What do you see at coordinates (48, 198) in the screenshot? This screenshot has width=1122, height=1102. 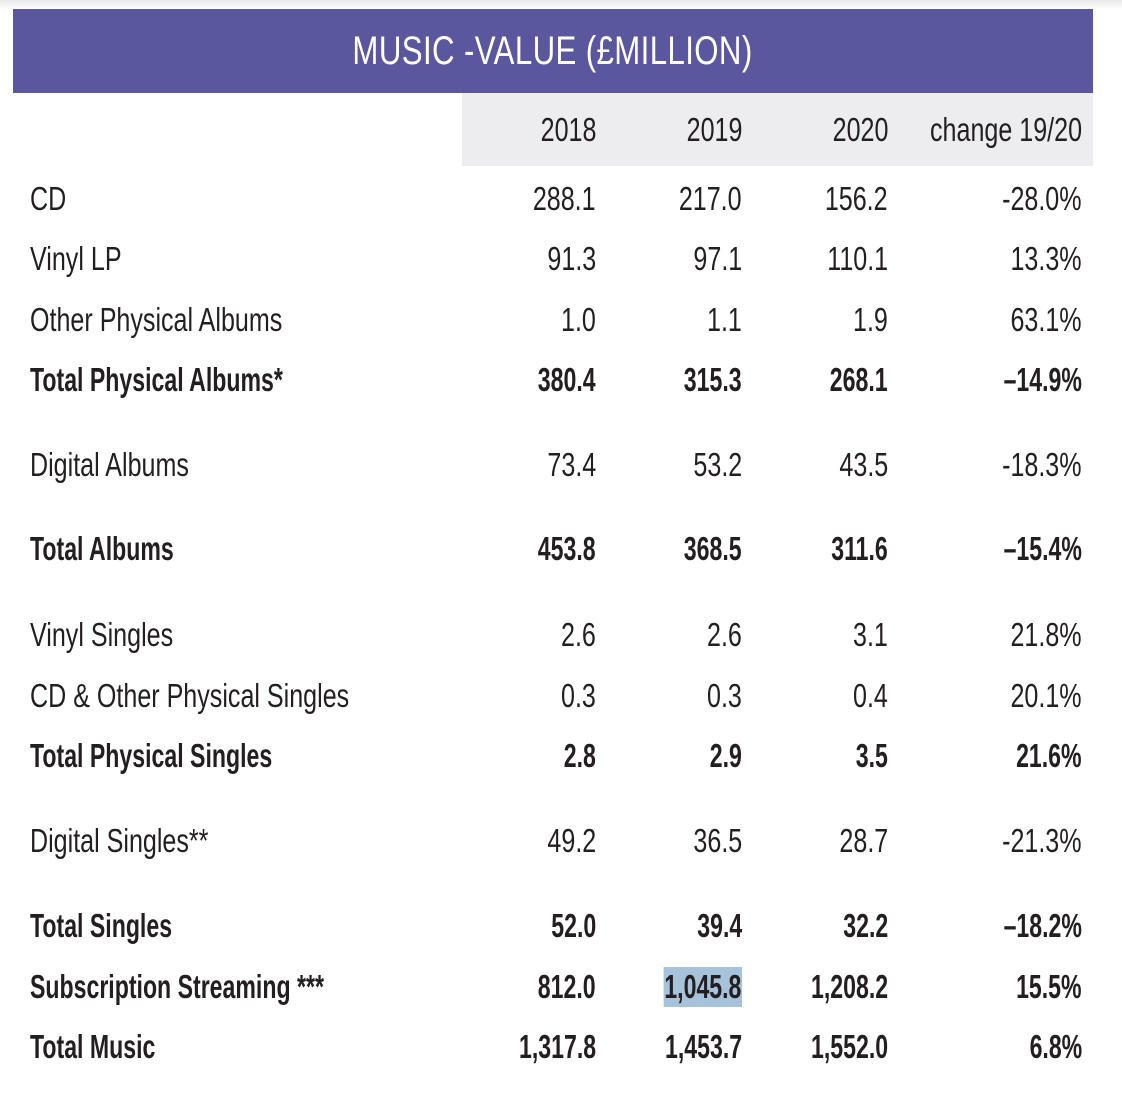 I see `row-label: CD` at bounding box center [48, 198].